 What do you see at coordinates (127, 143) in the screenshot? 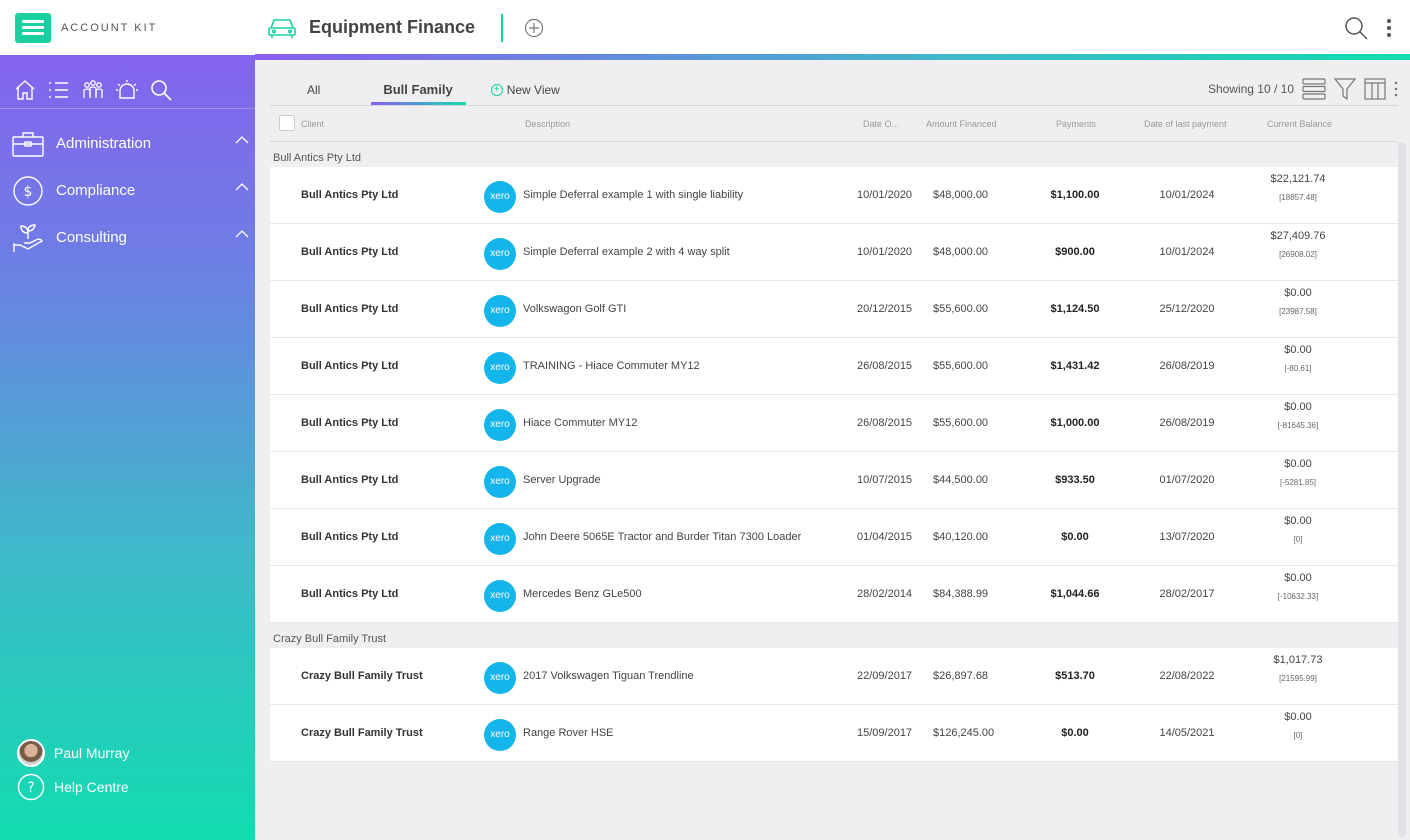
I see `sidebar-item-administration: Administration` at bounding box center [127, 143].